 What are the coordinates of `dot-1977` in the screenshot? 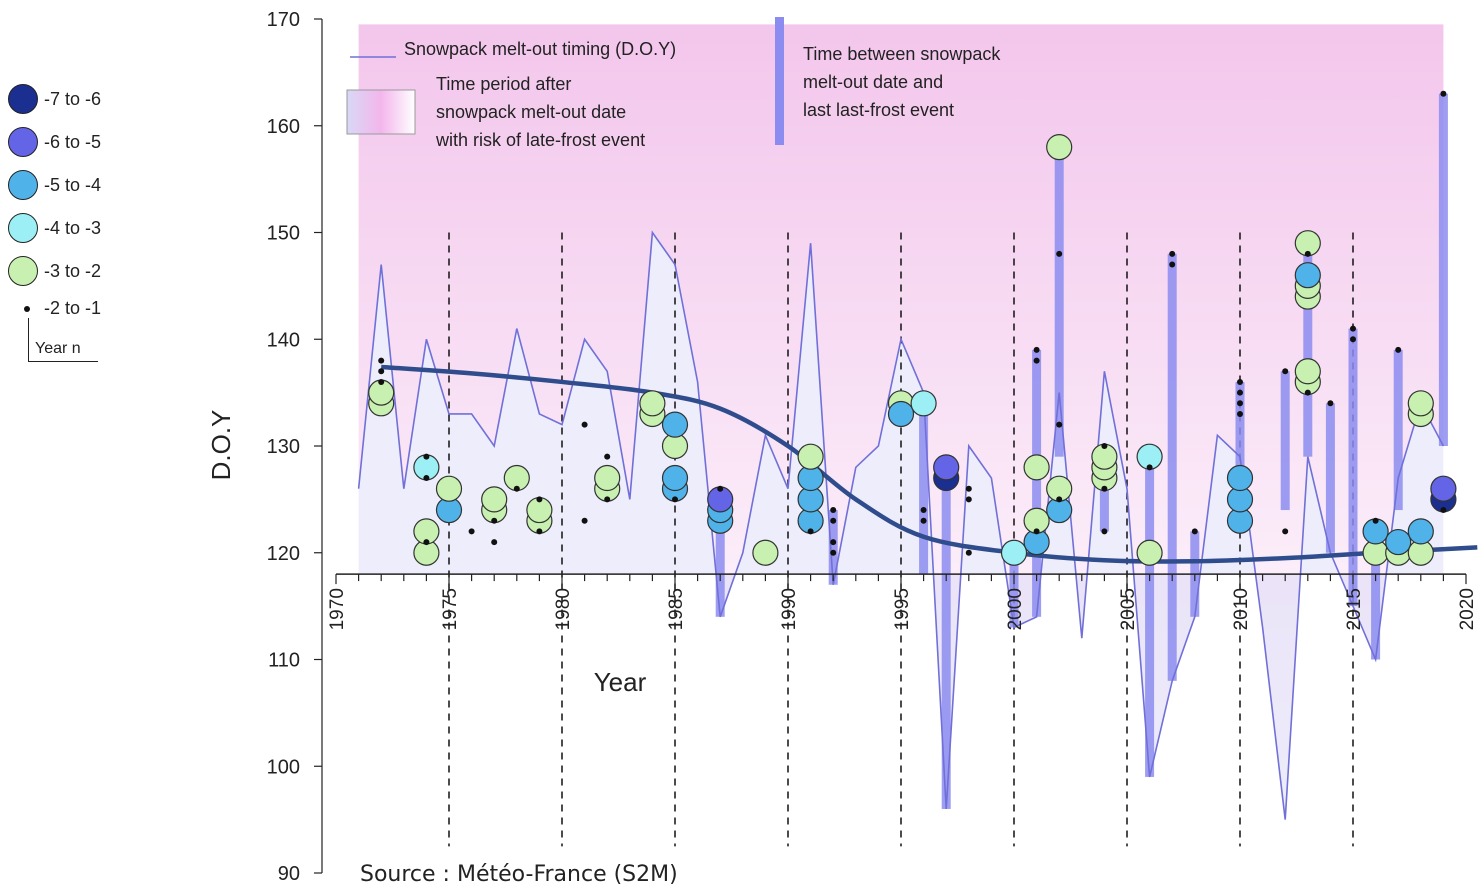 It's located at (494, 520).